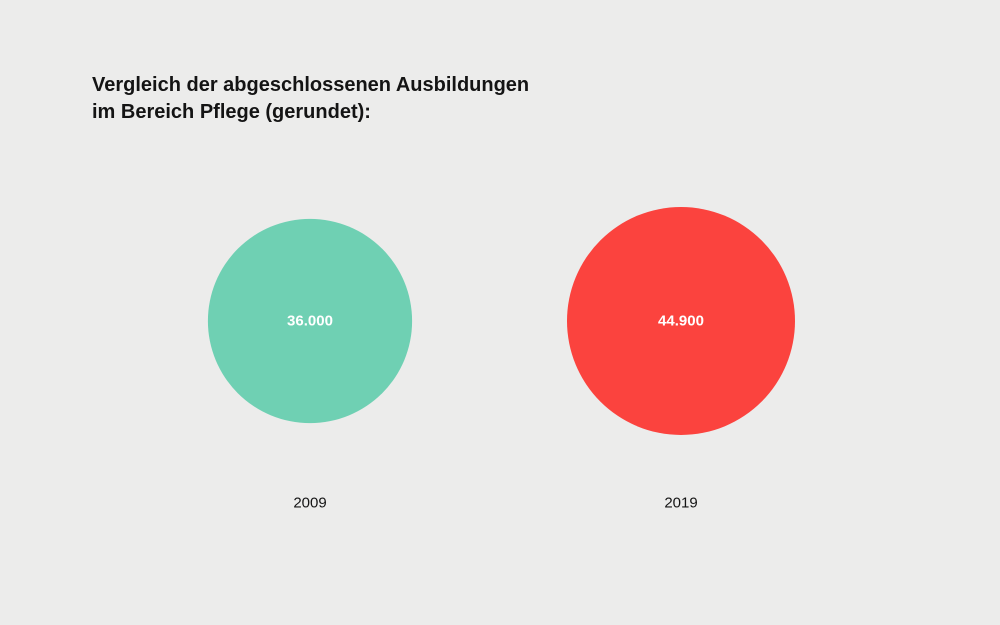 Image resolution: width=1000 pixels, height=625 pixels. I want to click on category-label-2019: 2019, so click(680, 503).